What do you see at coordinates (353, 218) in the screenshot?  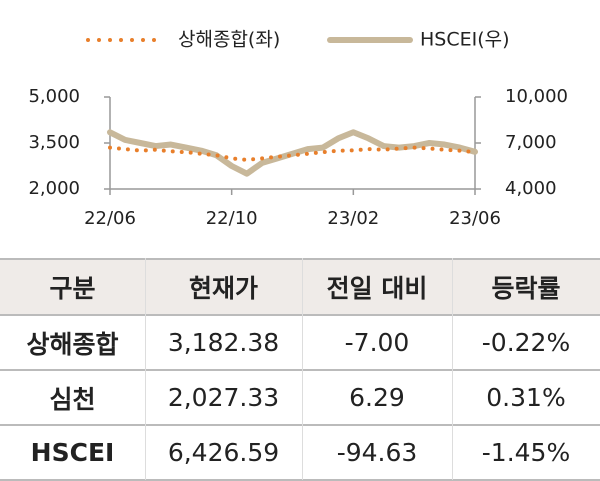 I see `x-tick-label: 23/02` at bounding box center [353, 218].